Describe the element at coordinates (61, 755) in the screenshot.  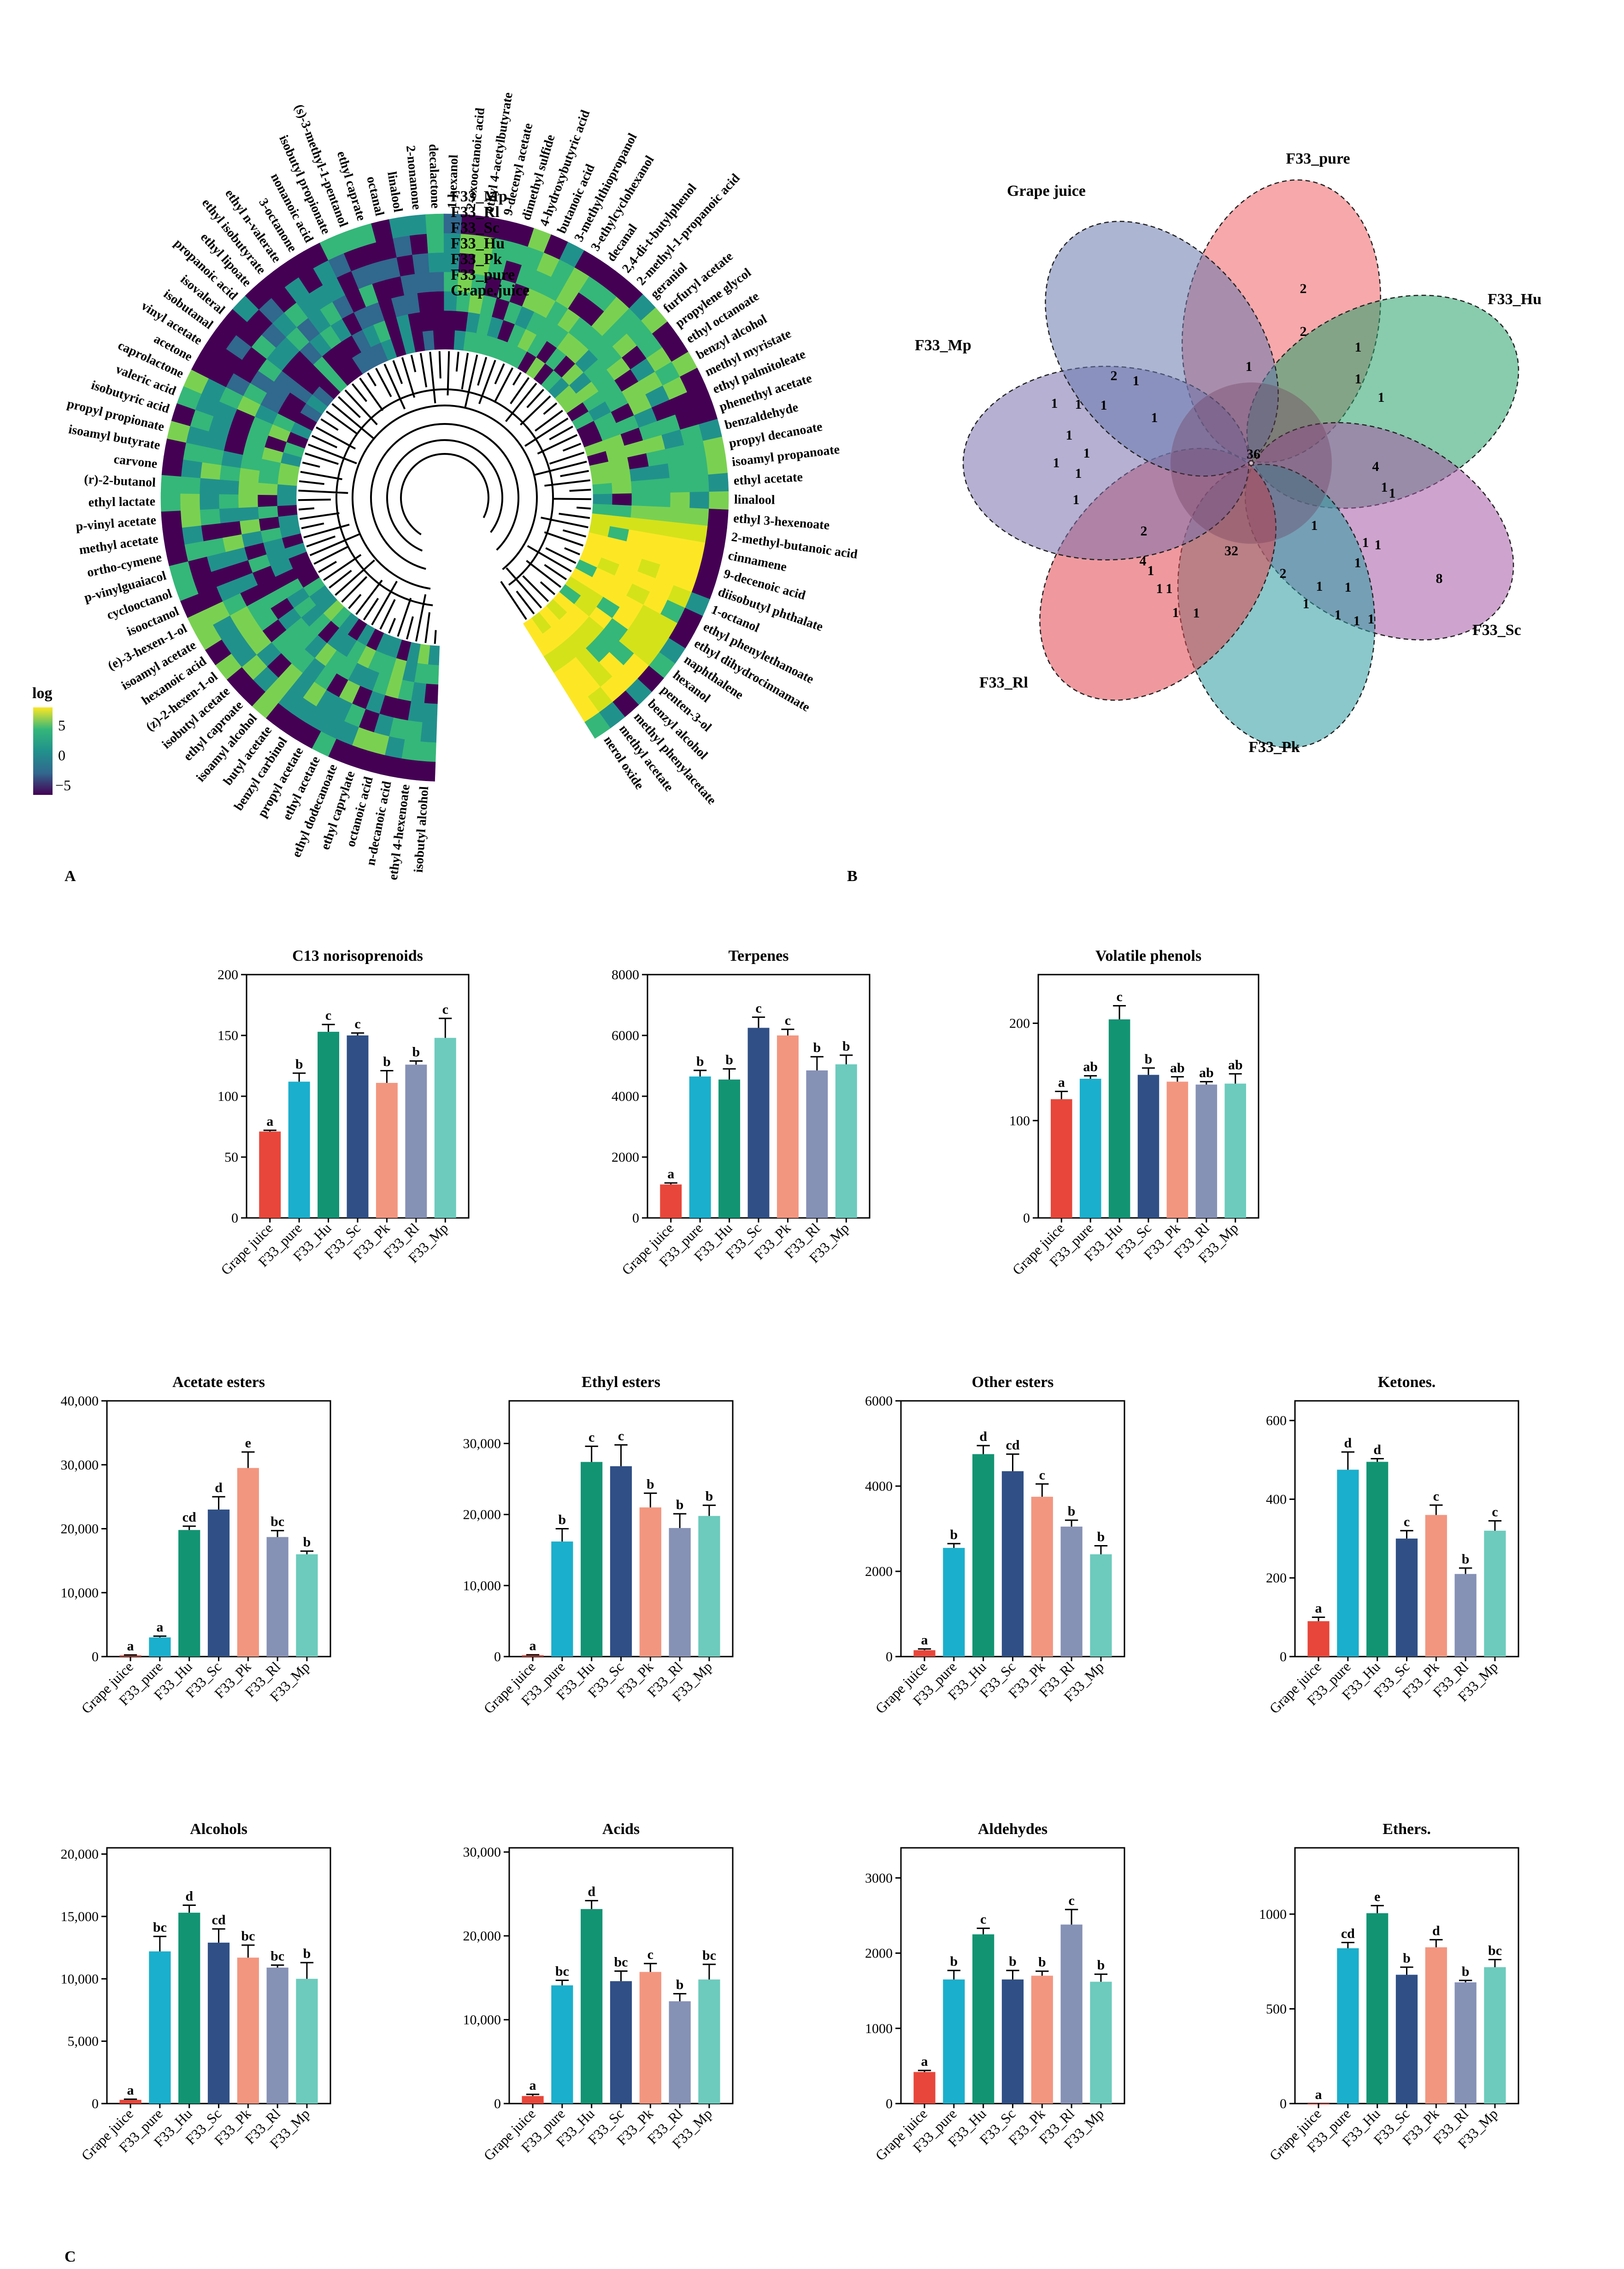
I see `legend-tick-0: 0` at that location.